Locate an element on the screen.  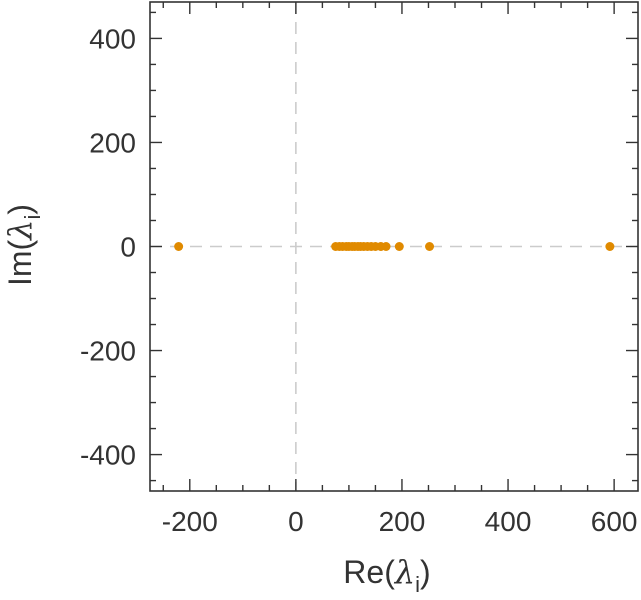
y-tick-label: 400 is located at coordinates (112, 38).